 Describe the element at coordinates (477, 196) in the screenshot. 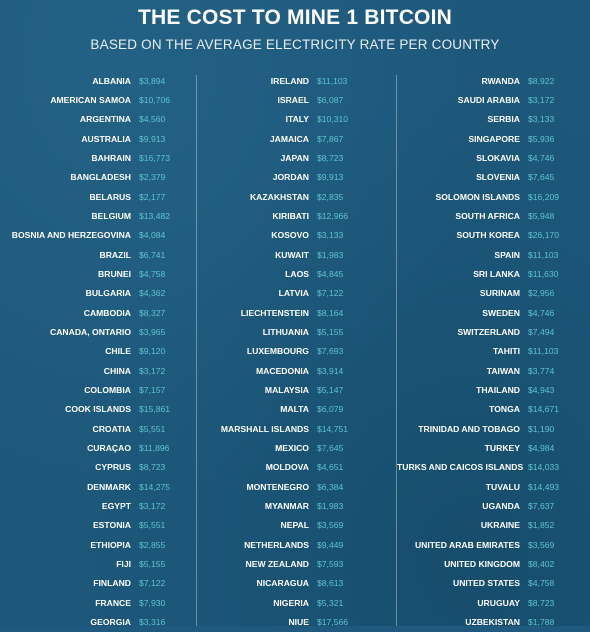

I see `country-name: SOLOMON ISLANDS` at that location.